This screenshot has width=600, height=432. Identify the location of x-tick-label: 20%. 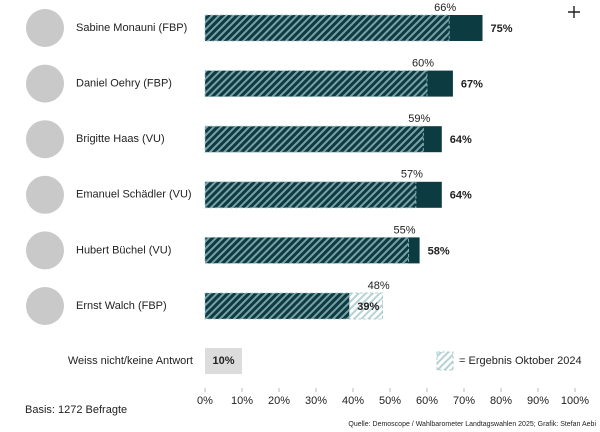
(279, 401).